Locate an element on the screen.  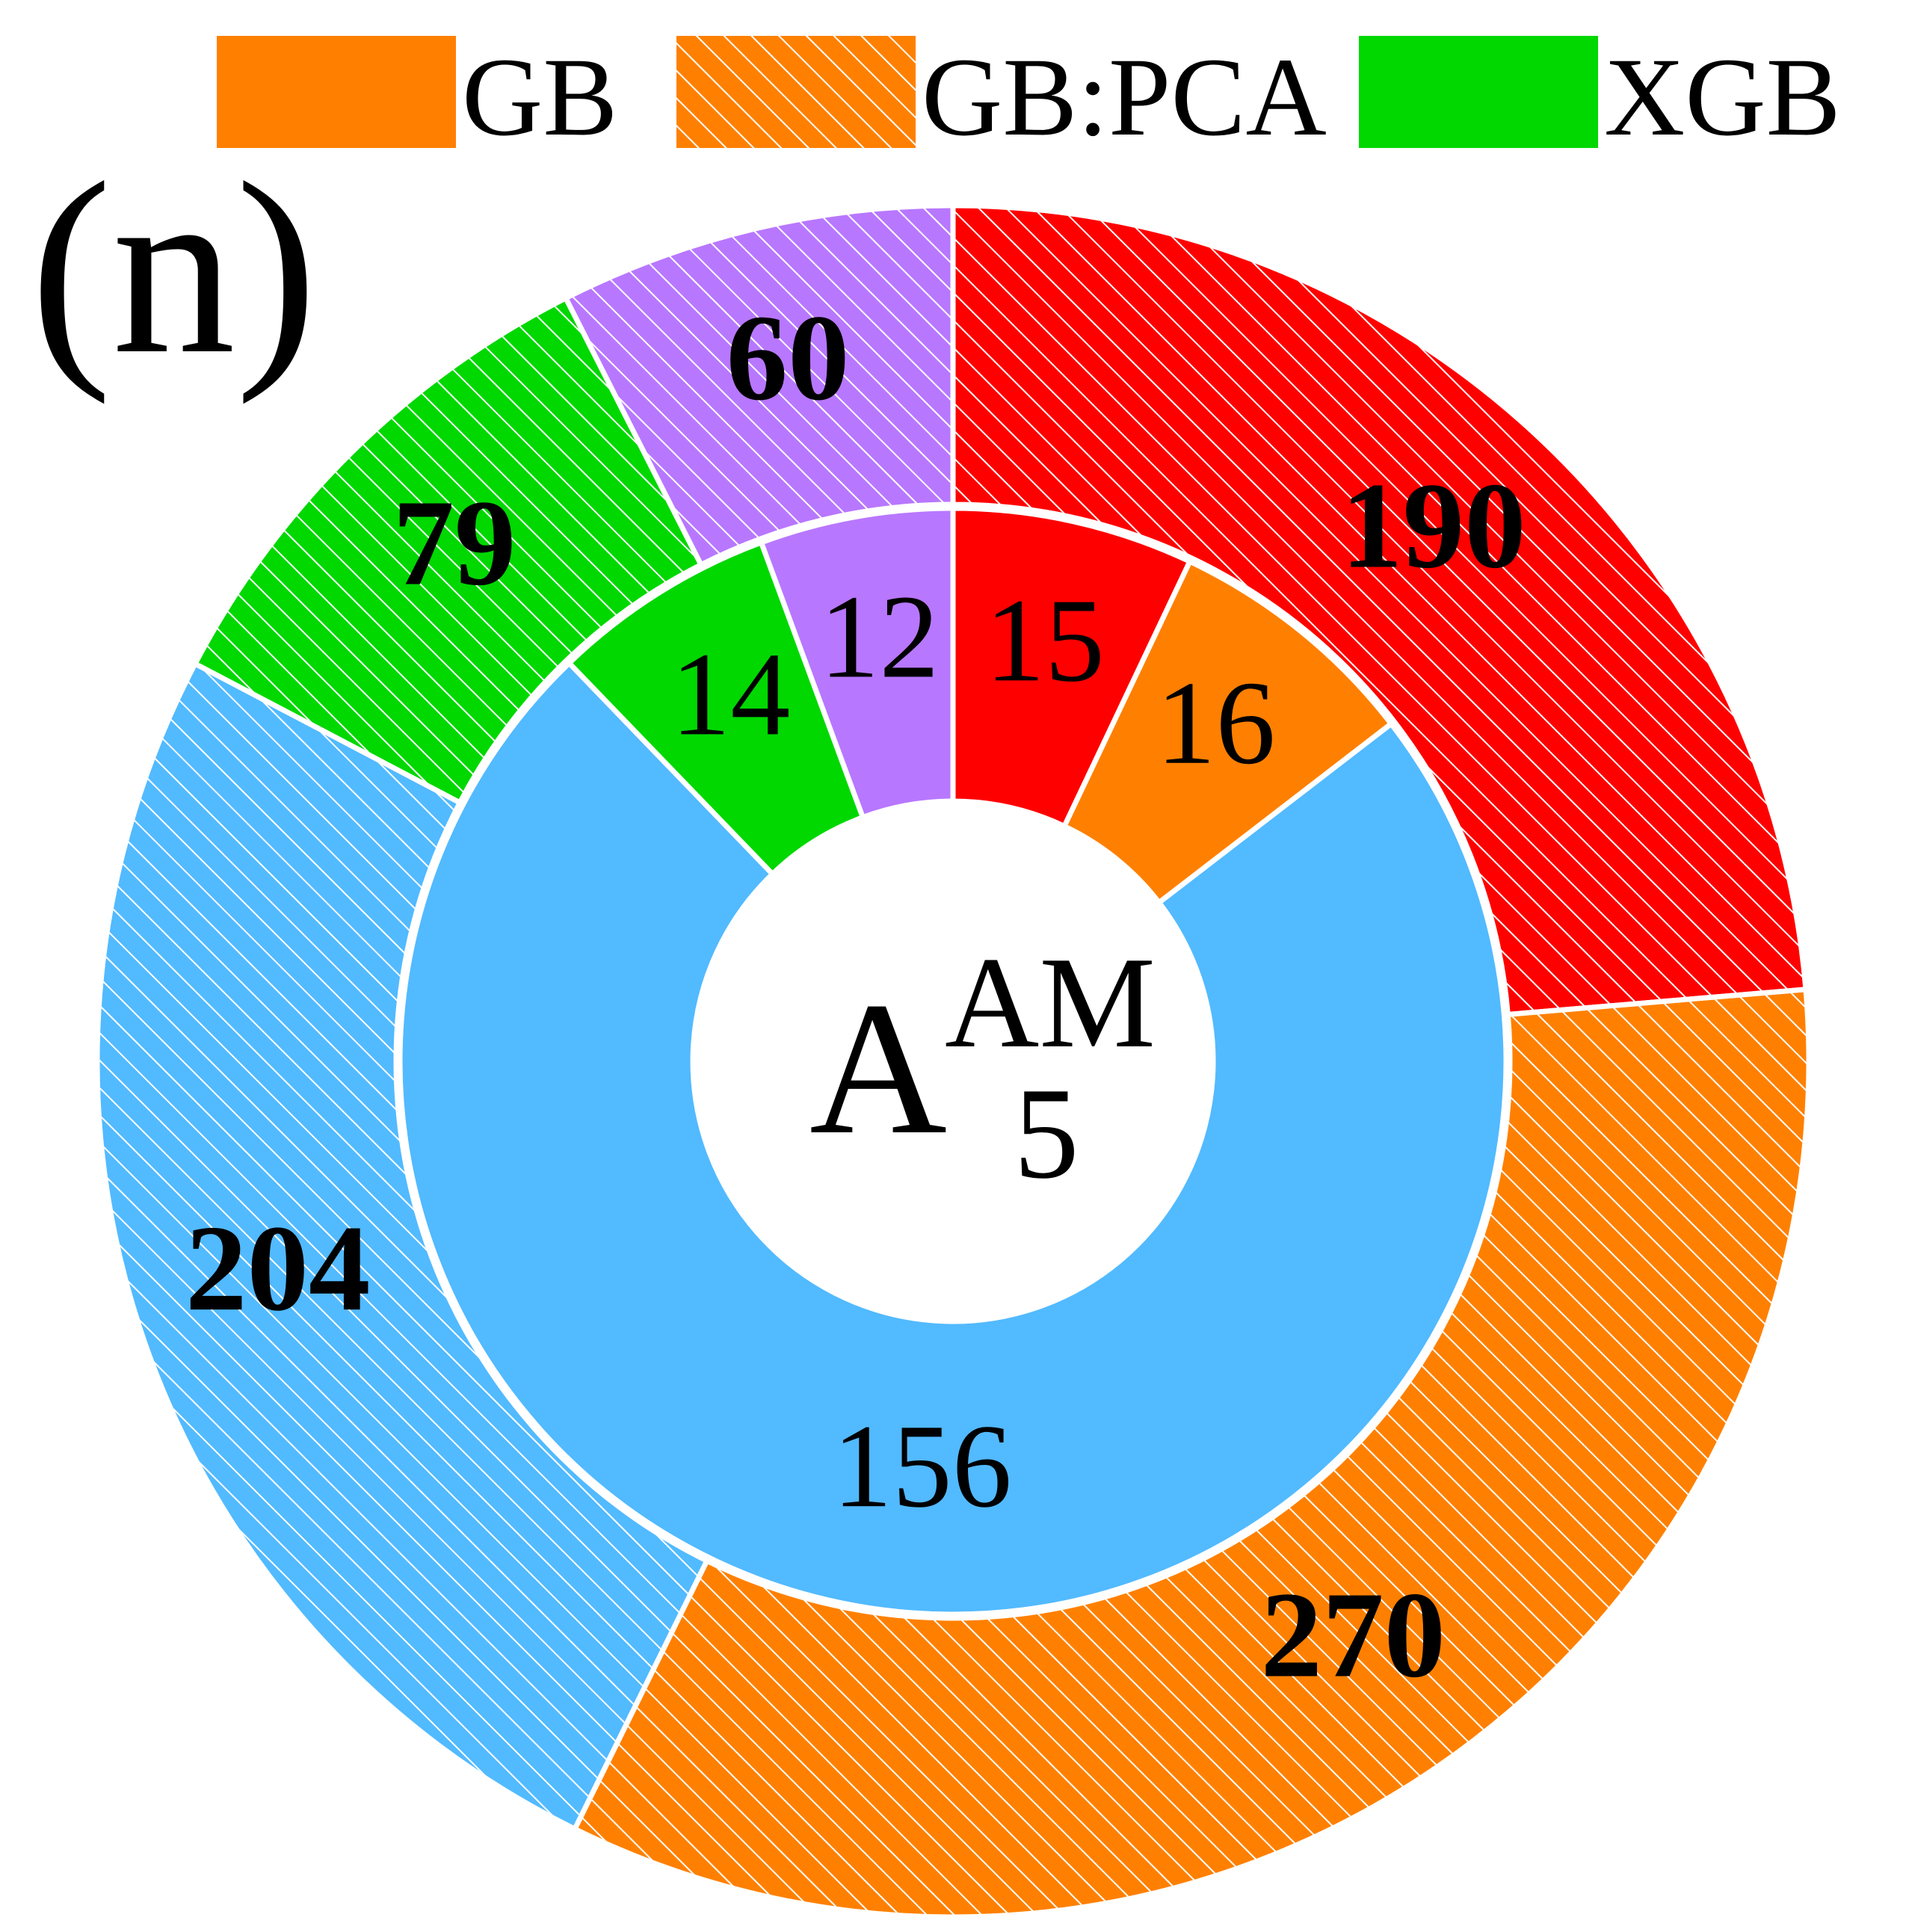
inner-ring-label-0: 15 is located at coordinates (1045, 639).